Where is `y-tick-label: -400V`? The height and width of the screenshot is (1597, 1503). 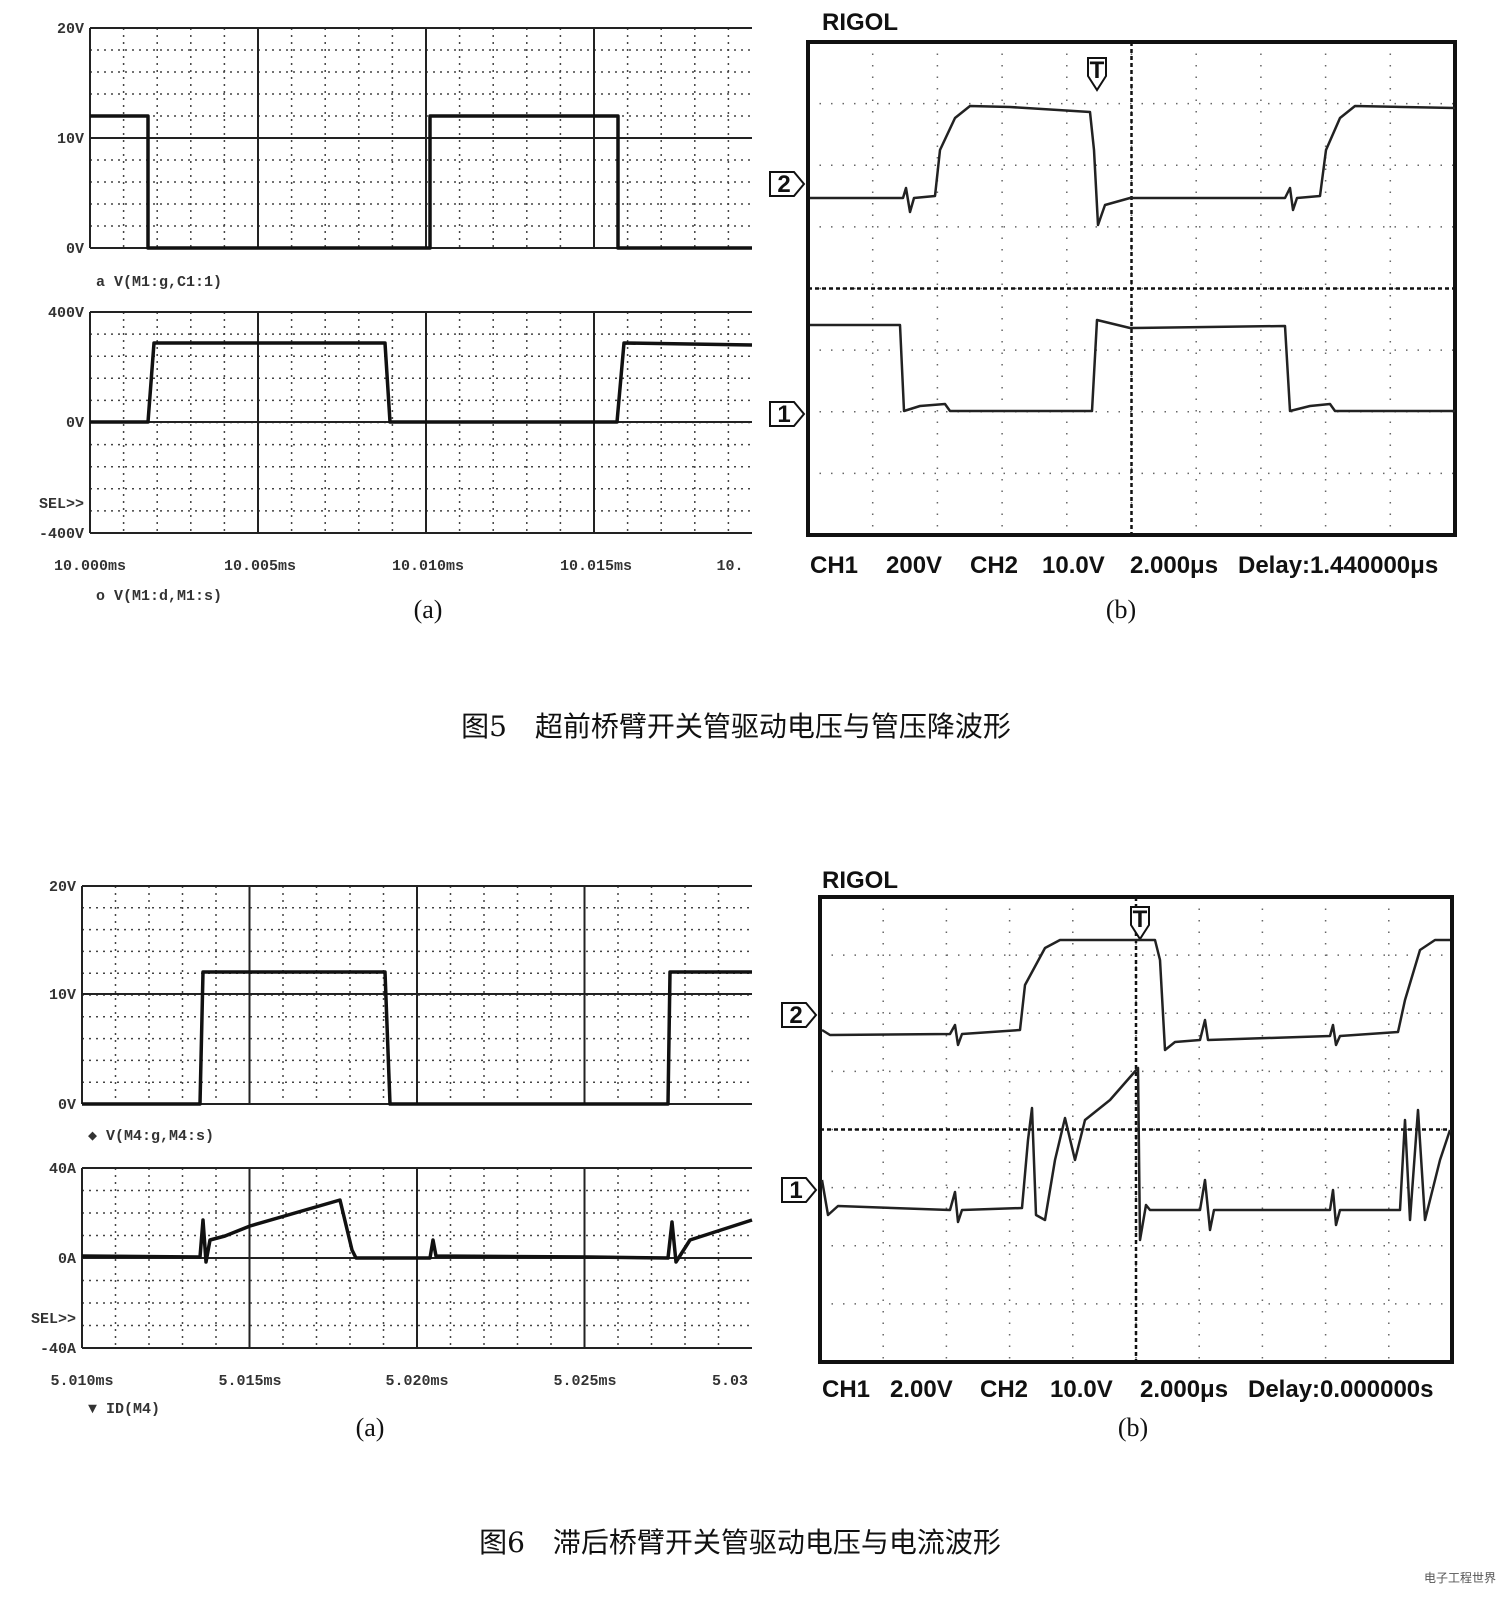
y-tick-label: -400V is located at coordinates (61, 534).